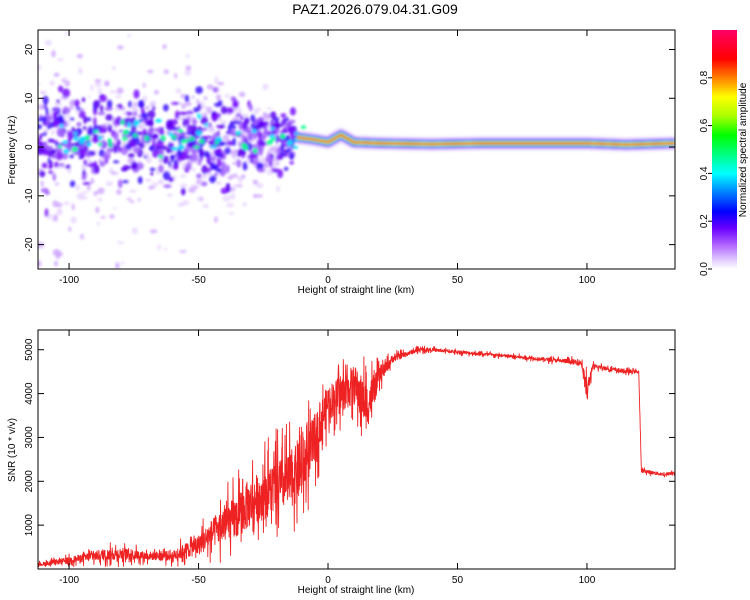 Image resolution: width=750 pixels, height=600 pixels. Describe the element at coordinates (704, 269) in the screenshot. I see `colorbar-tick-label: 0.0` at that location.